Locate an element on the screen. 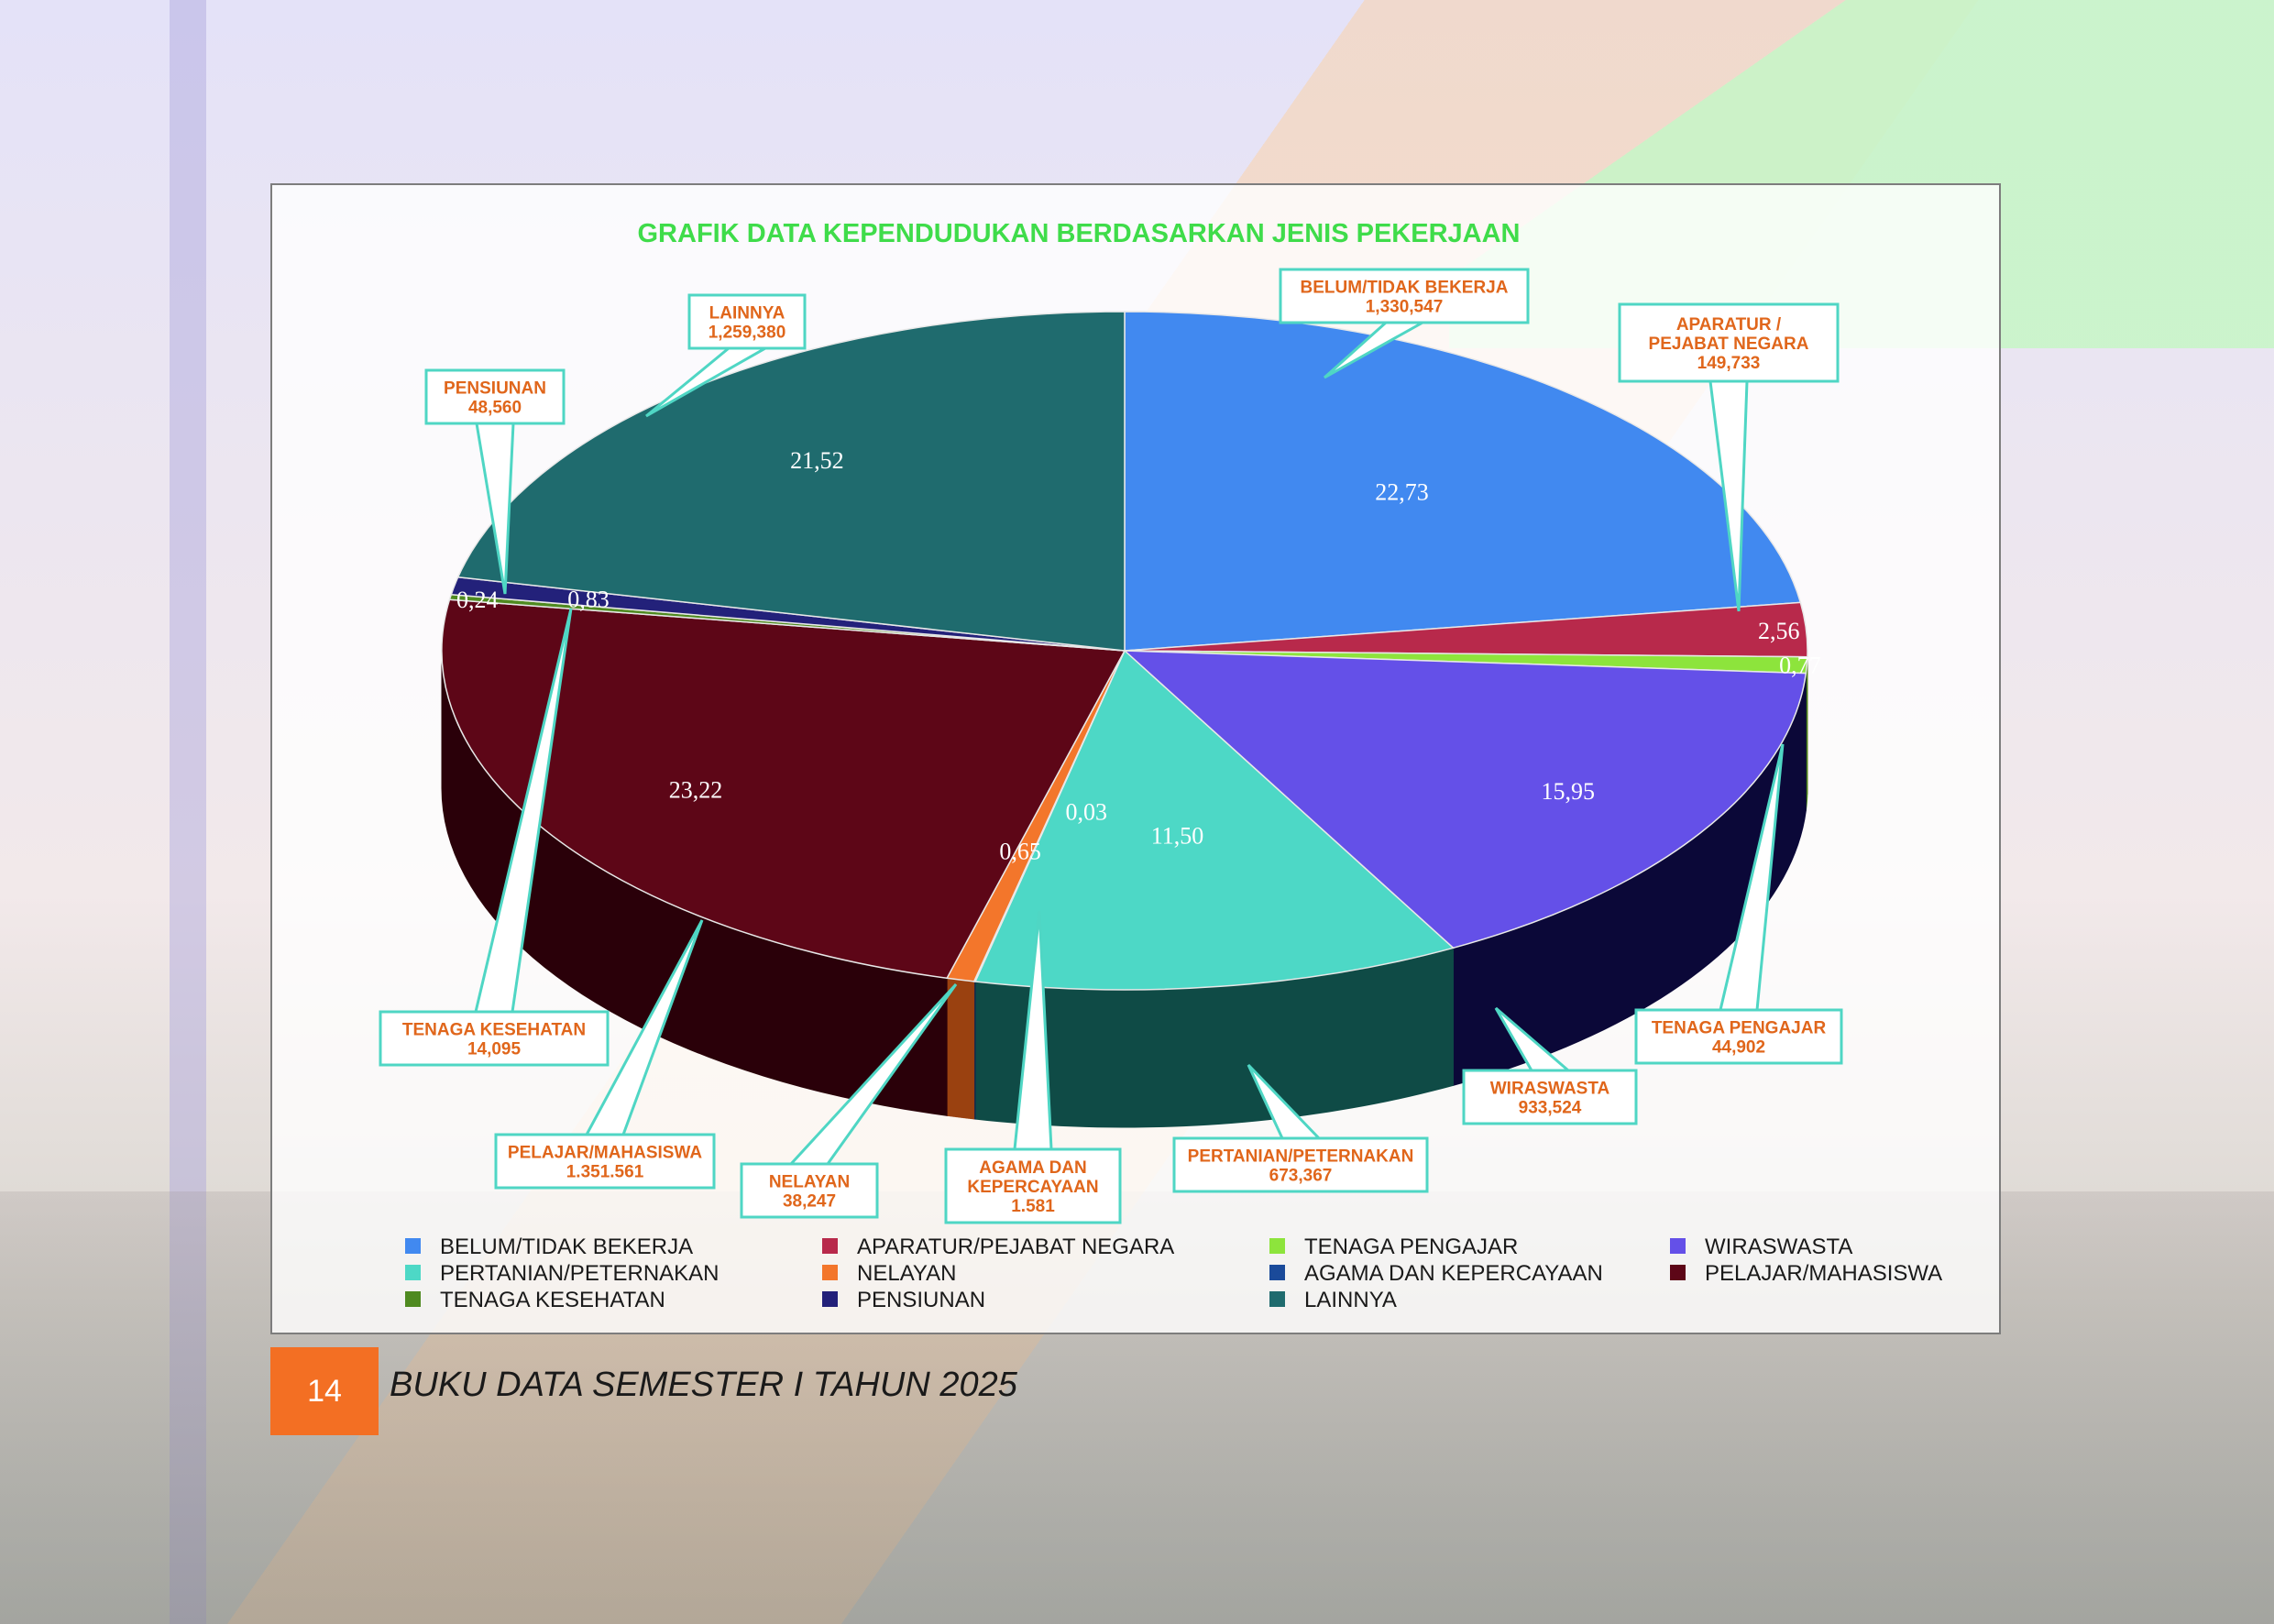 The height and width of the screenshot is (1624, 2274). legend-label: PERTANIAN/PETERNAKAN is located at coordinates (580, 1273).